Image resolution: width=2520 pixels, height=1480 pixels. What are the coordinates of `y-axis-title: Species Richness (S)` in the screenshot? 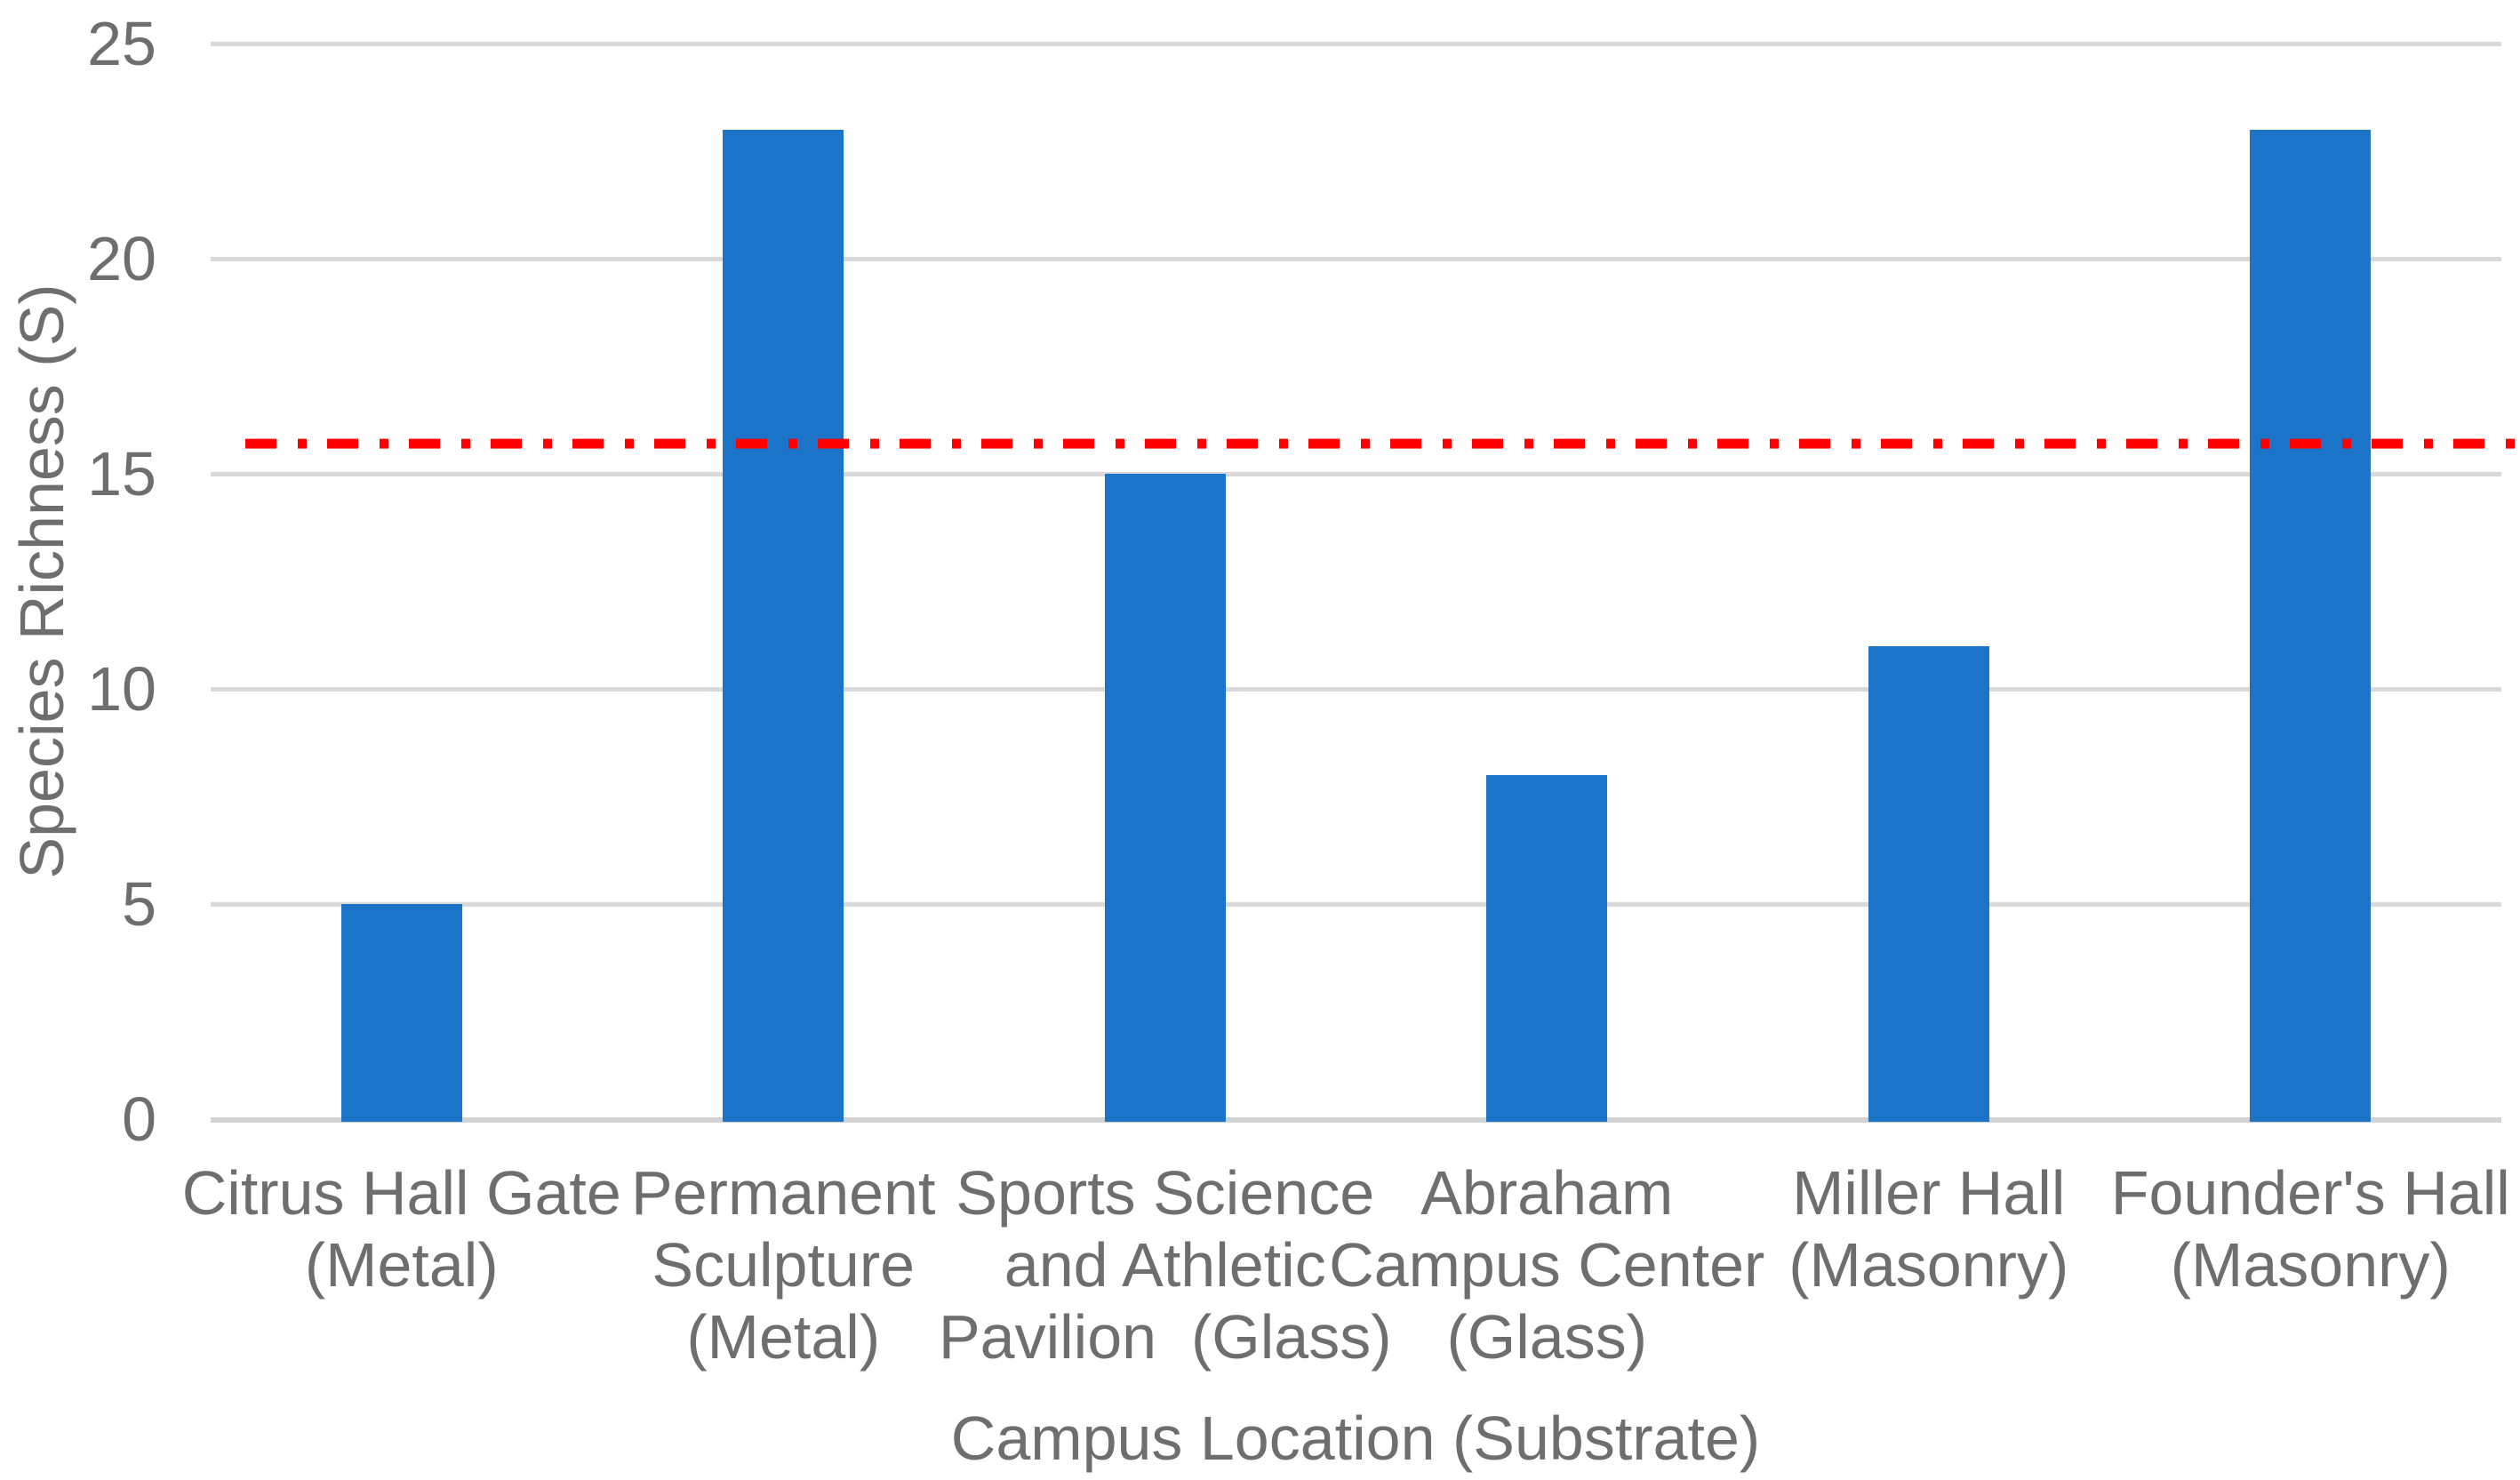 It's located at (41, 581).